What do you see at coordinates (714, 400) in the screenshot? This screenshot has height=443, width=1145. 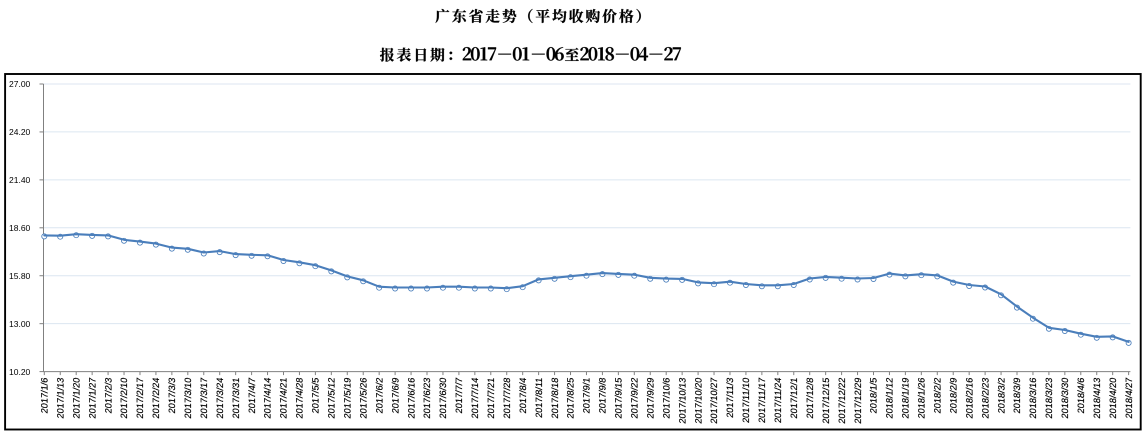 I see `svg-text: 2017/10/27` at bounding box center [714, 400].